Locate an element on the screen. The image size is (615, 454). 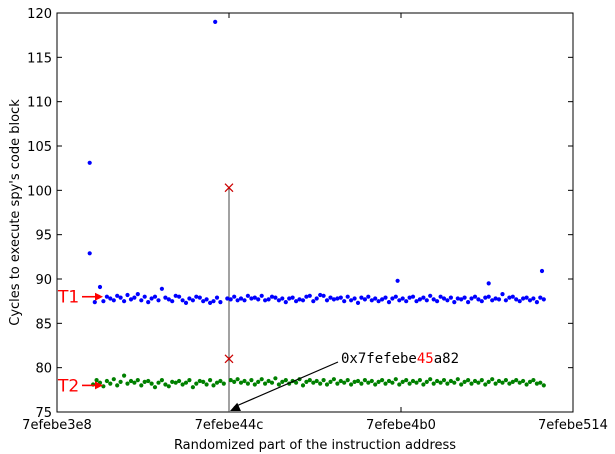
y-tick-label: 120 is located at coordinates (39, 14).